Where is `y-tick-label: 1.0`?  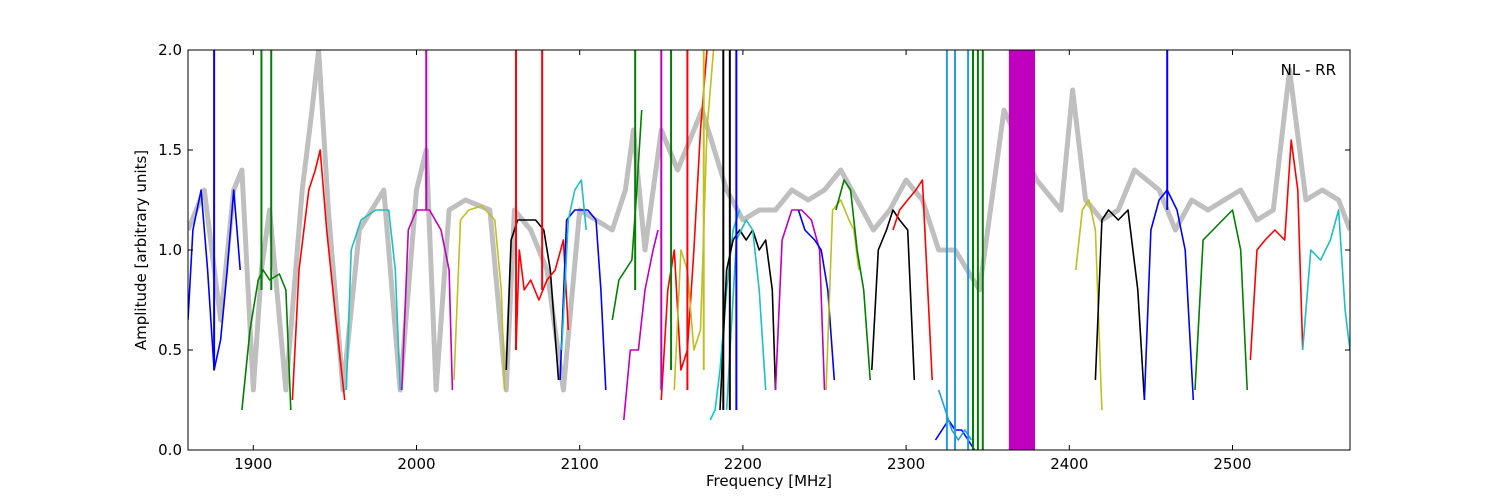 y-tick-label: 1.0 is located at coordinates (170, 250).